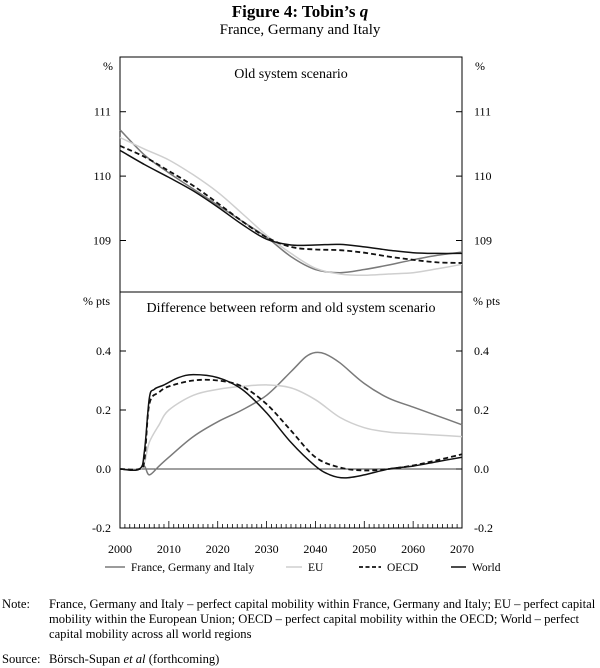 This screenshot has height=668, width=600. I want to click on y-tick-label-right: 0.4, so click(481, 351).